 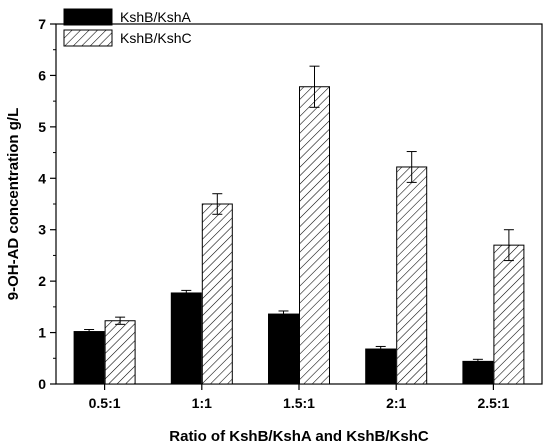 I want to click on y-tick-label: 4, so click(x=42, y=178).